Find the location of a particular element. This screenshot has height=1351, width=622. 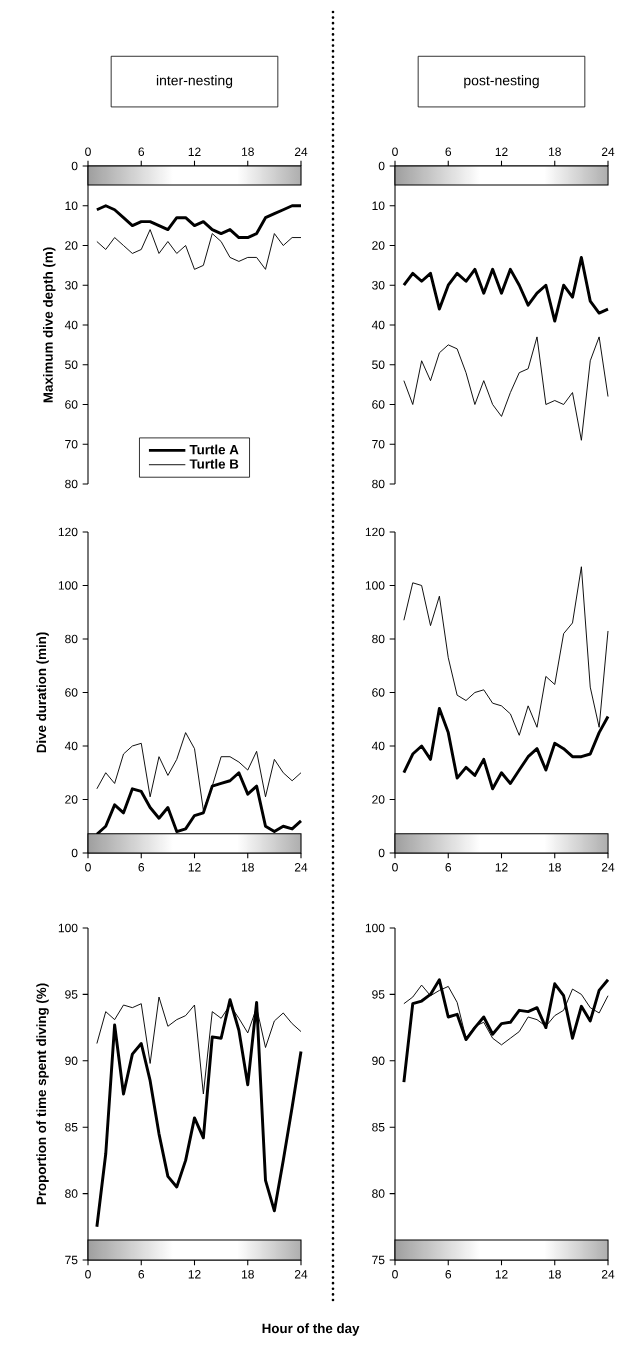

legend-label: Turtle B is located at coordinates (214, 463).